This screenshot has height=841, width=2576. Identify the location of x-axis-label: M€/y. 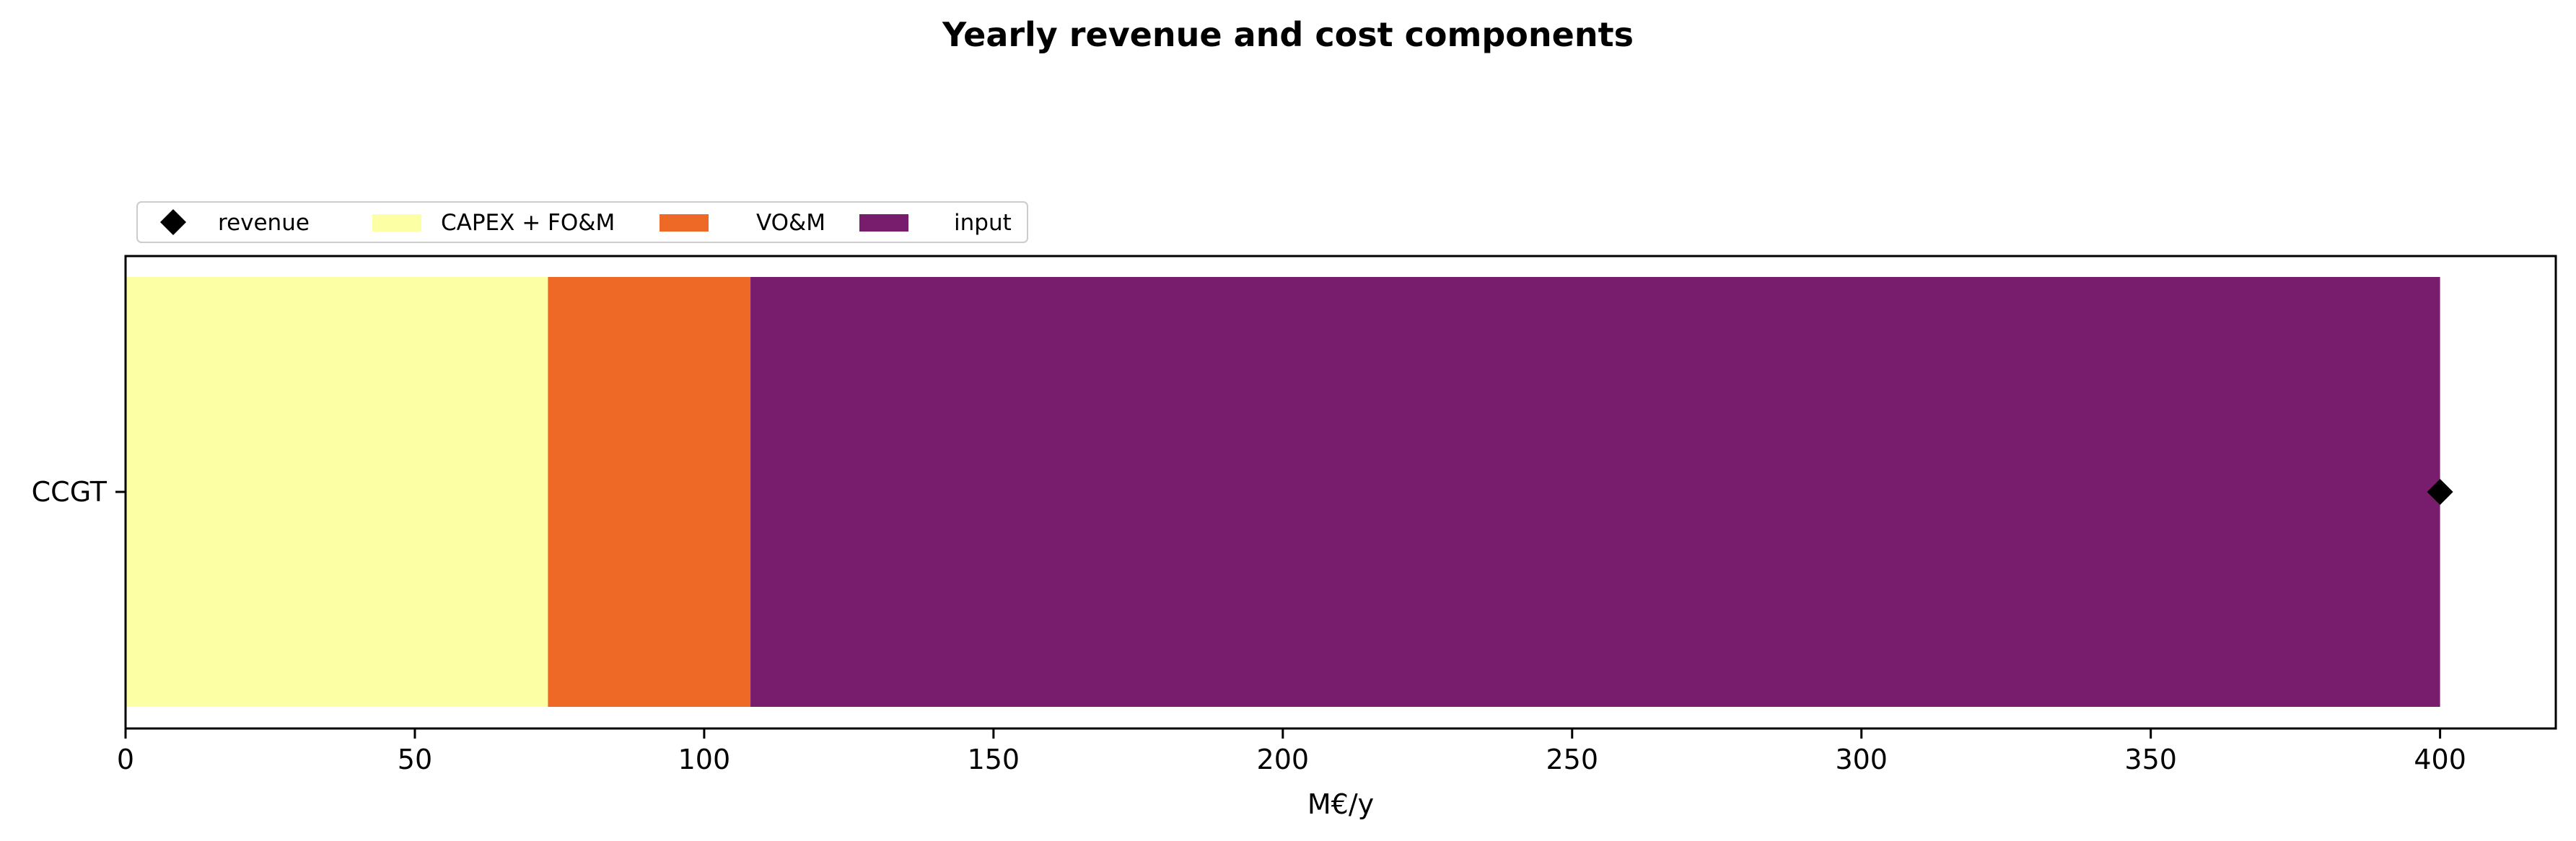
(1340, 804).